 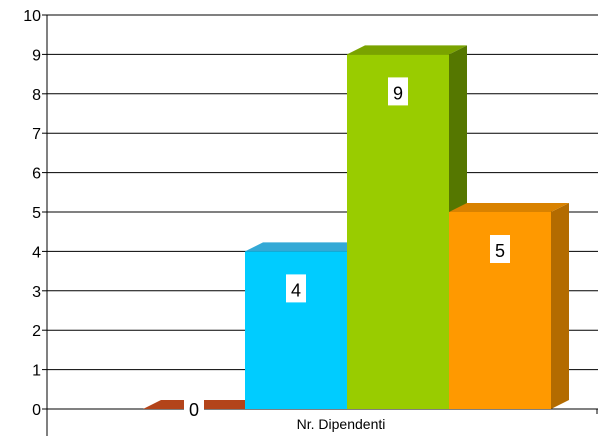 I want to click on y-tick-label: 9, so click(x=36, y=55).